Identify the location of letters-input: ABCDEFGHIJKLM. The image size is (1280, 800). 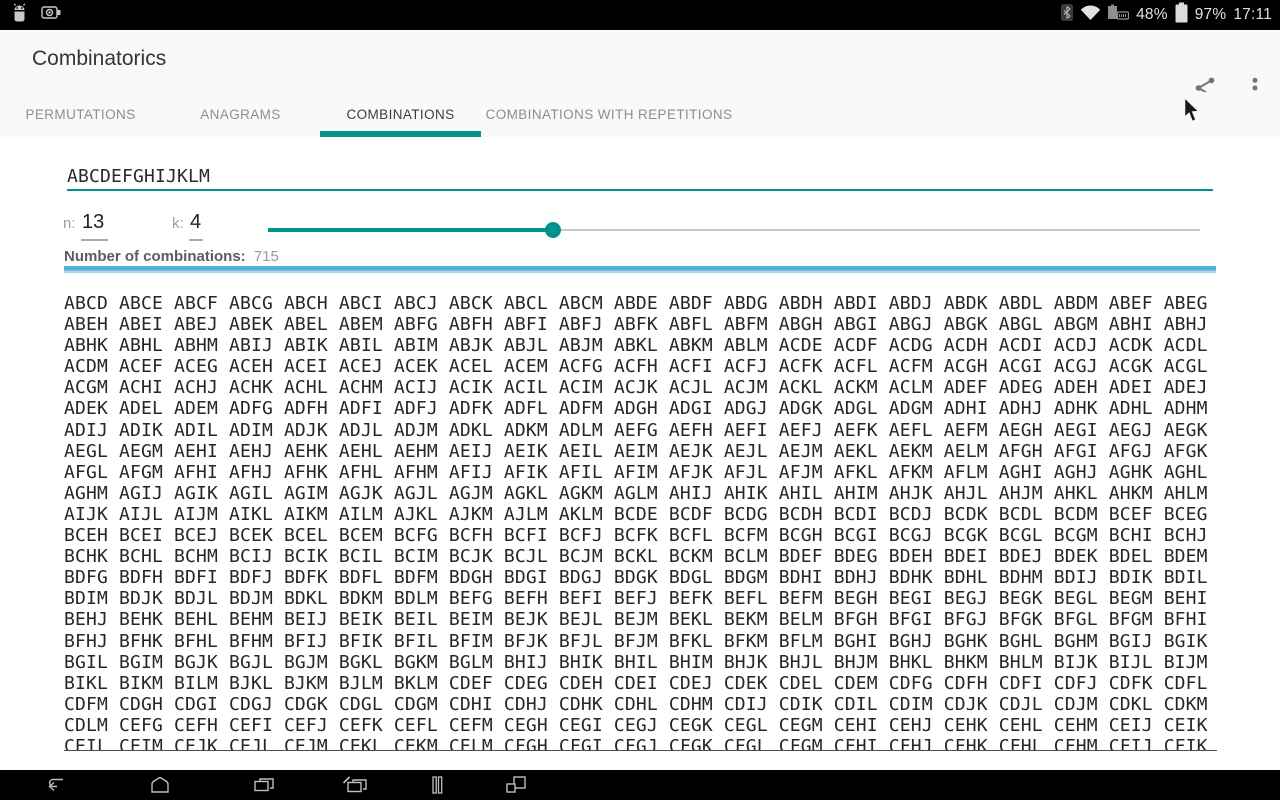
(138, 176).